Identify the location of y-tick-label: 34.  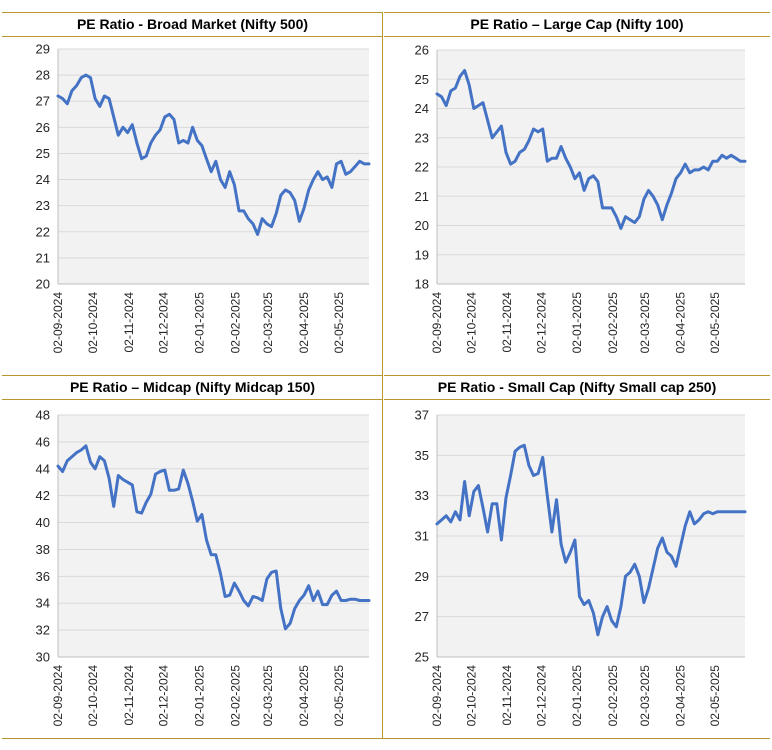
(43, 603).